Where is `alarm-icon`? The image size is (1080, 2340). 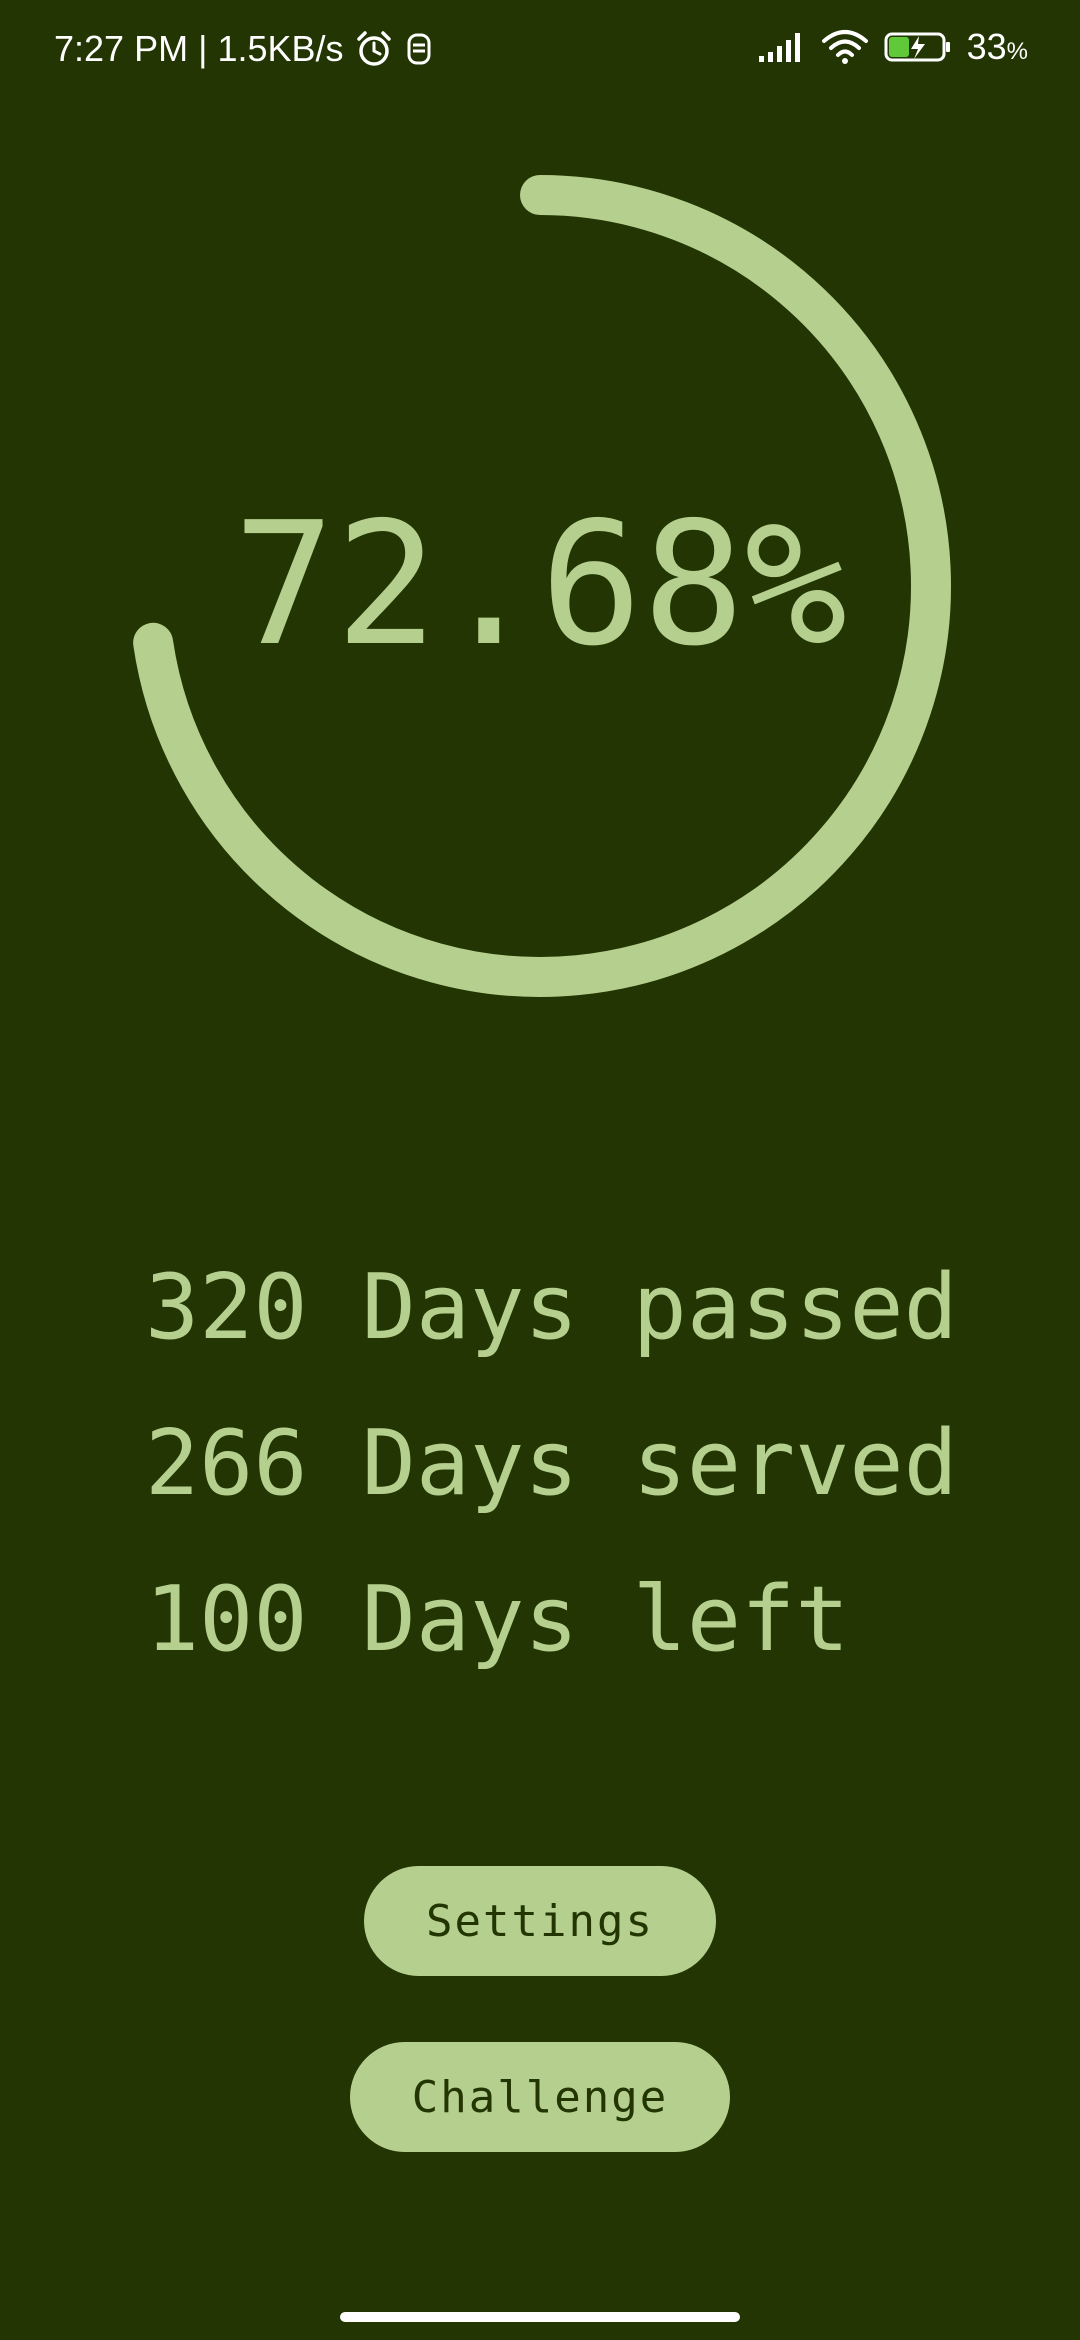
alarm-icon is located at coordinates (374, 49).